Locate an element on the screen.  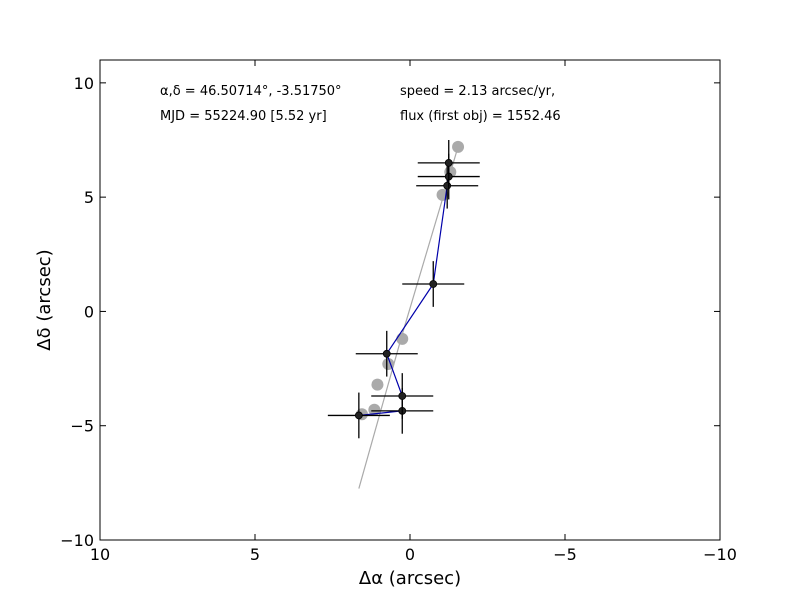
annotation-mjd: MJD = 55224.90 [5.52 yr] is located at coordinates (243, 116).